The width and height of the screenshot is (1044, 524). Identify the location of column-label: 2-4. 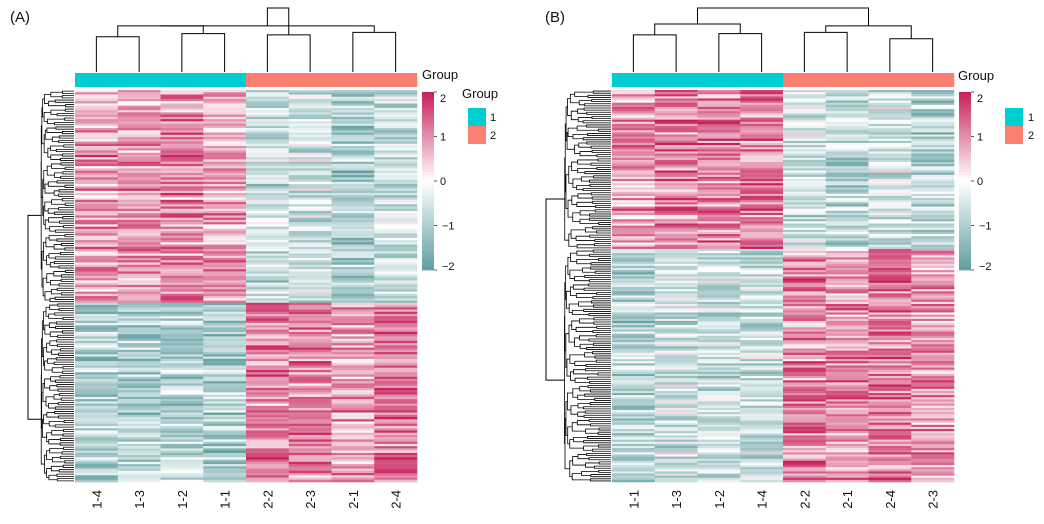
(890, 499).